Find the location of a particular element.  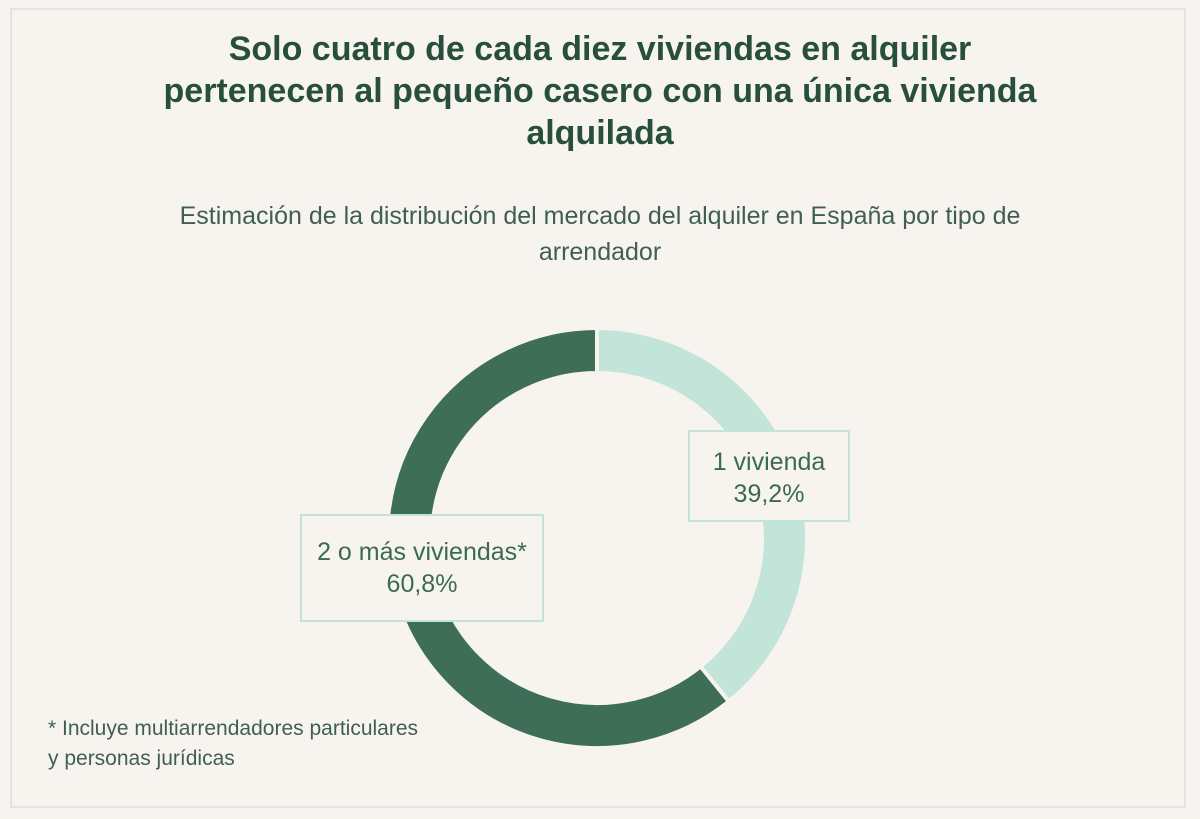

slice-value-multi-home: 60,8% is located at coordinates (422, 584).